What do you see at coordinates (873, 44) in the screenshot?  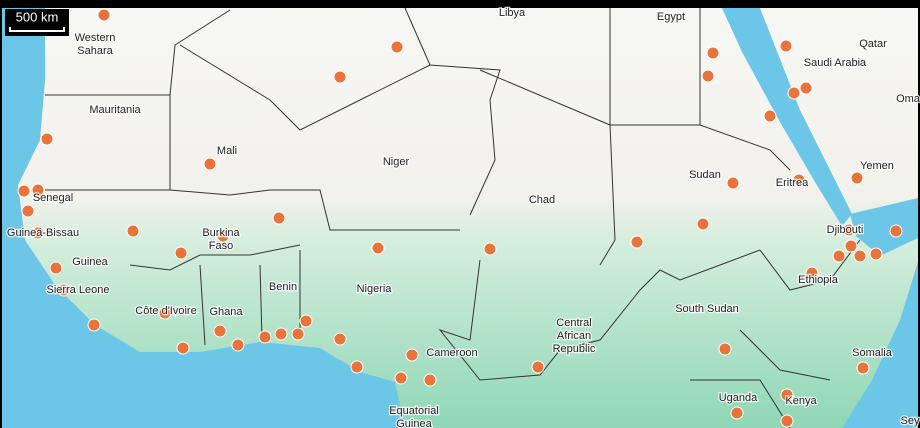 I see `country-label: Qatar` at bounding box center [873, 44].